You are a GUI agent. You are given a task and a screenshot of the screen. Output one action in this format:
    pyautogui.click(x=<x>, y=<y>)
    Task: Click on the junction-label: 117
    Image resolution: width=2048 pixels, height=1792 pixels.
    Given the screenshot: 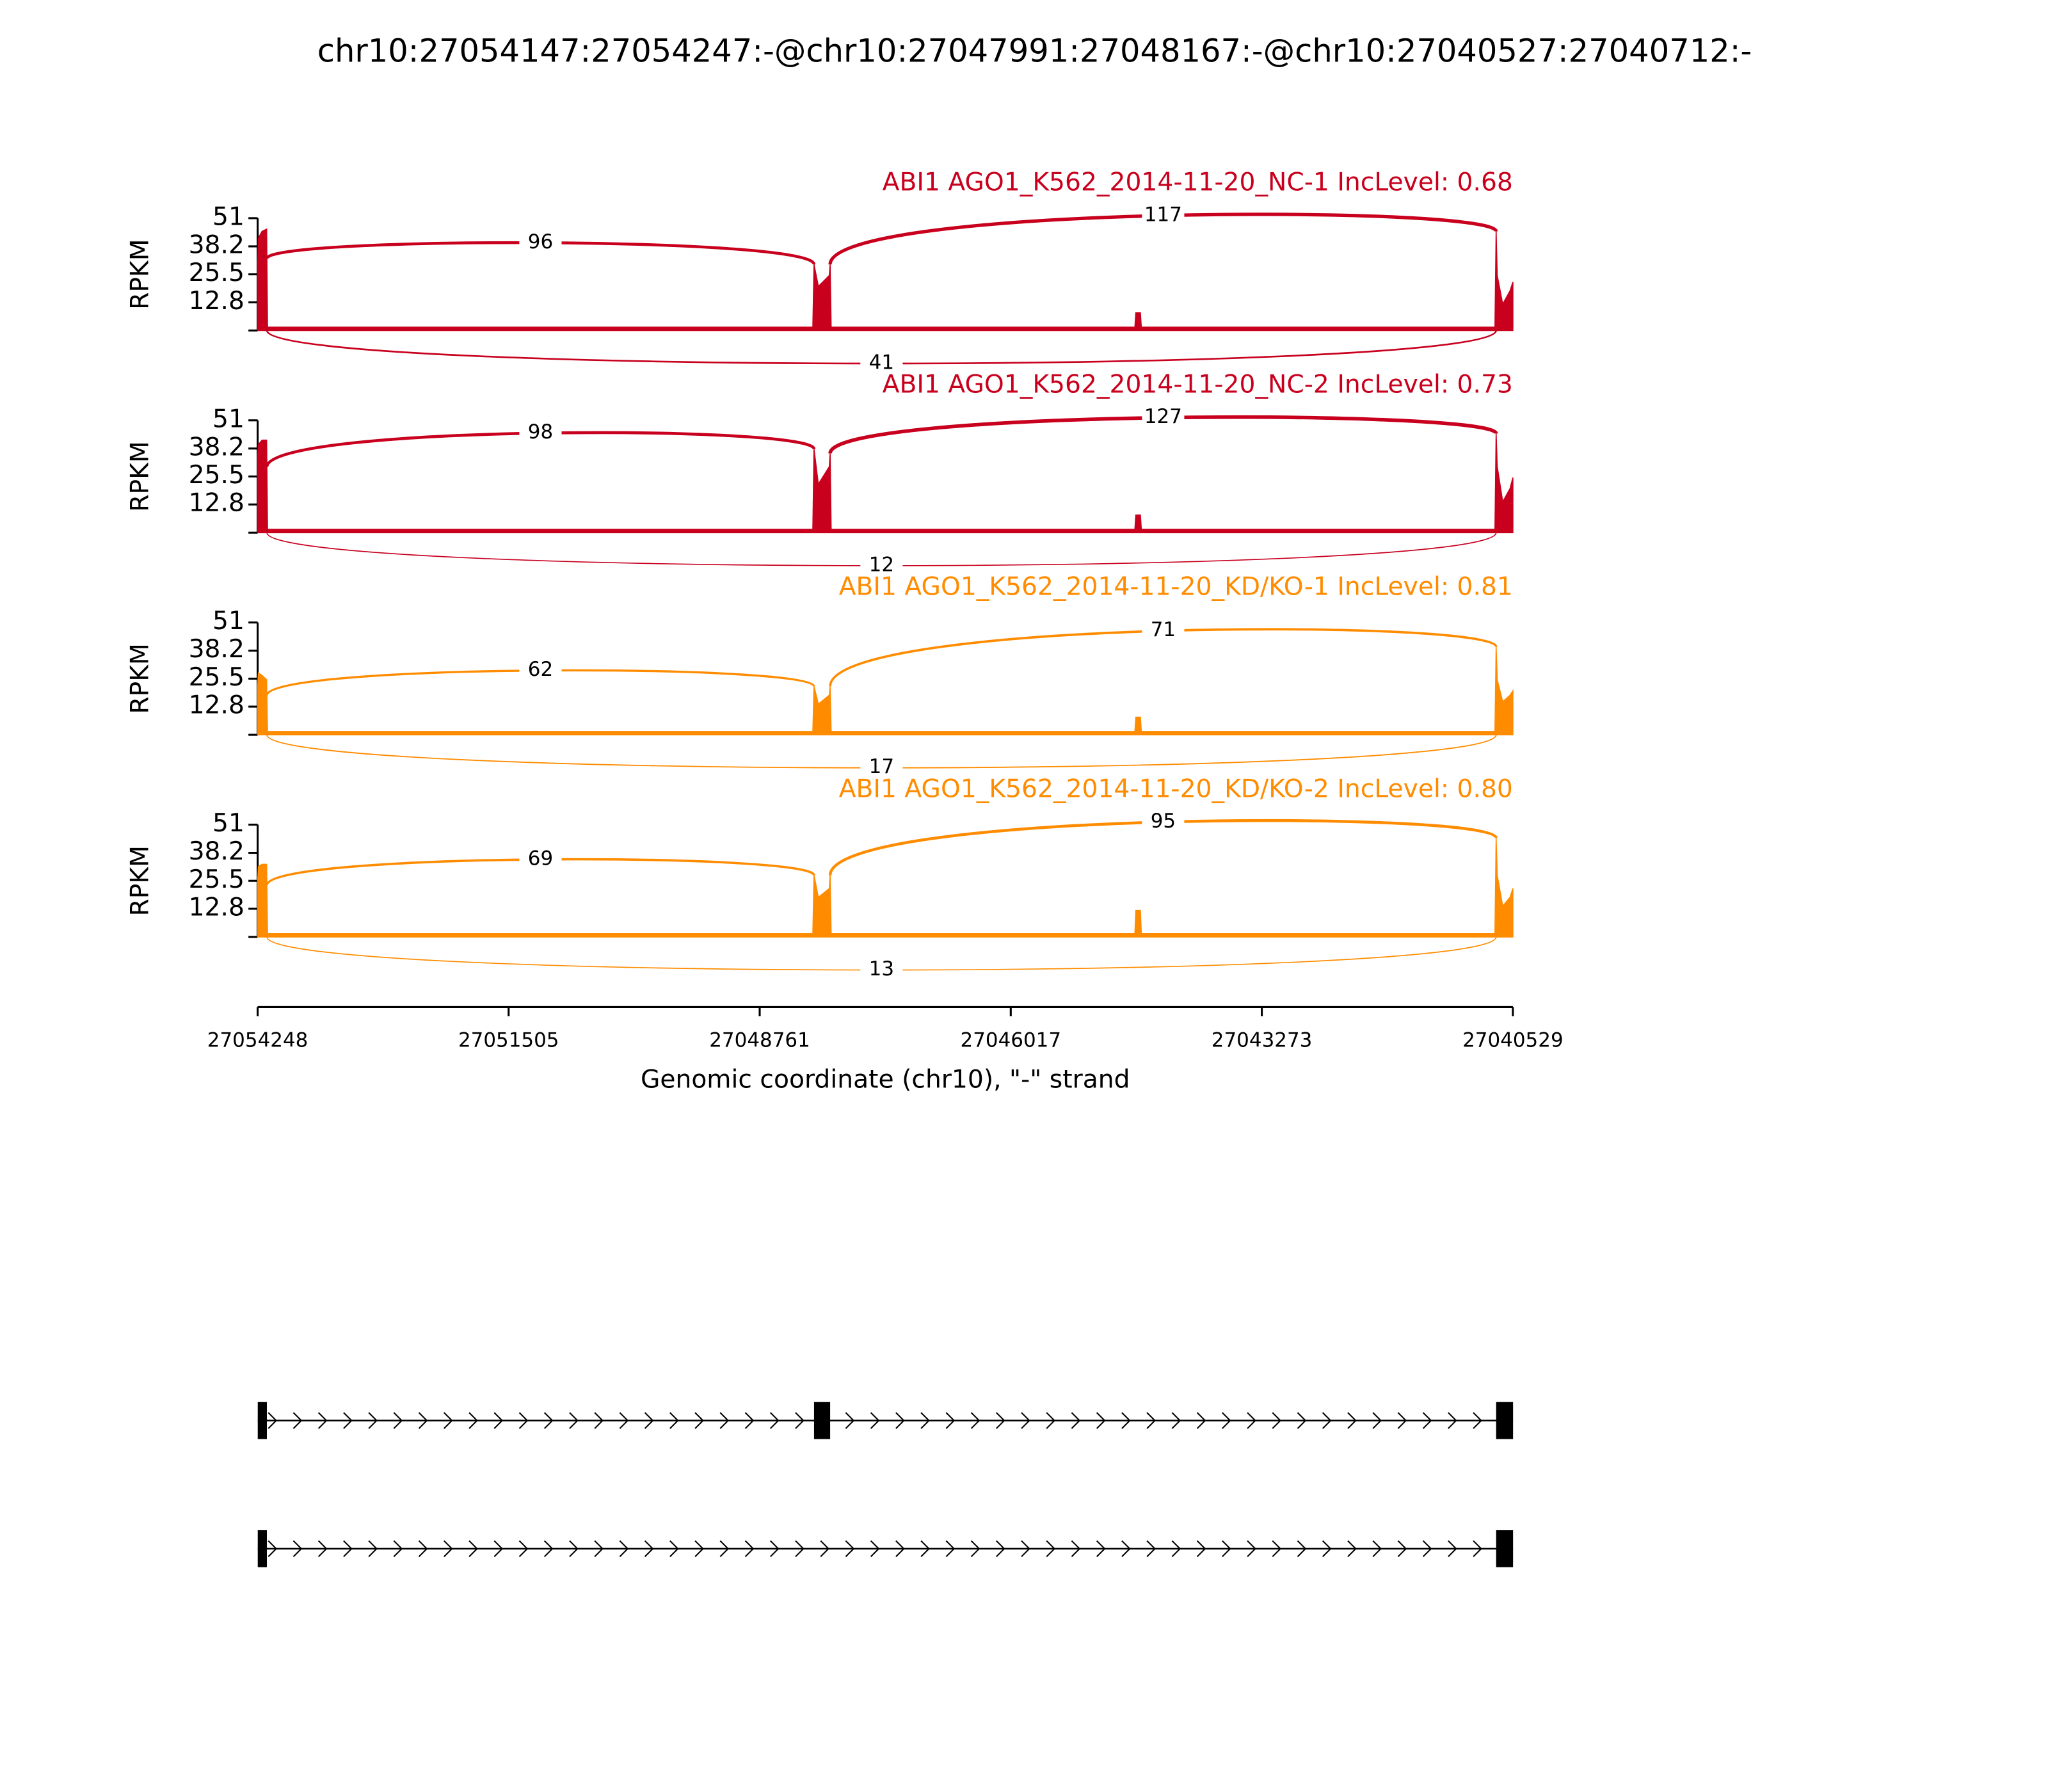 What is the action you would take?
    pyautogui.click(x=1163, y=214)
    